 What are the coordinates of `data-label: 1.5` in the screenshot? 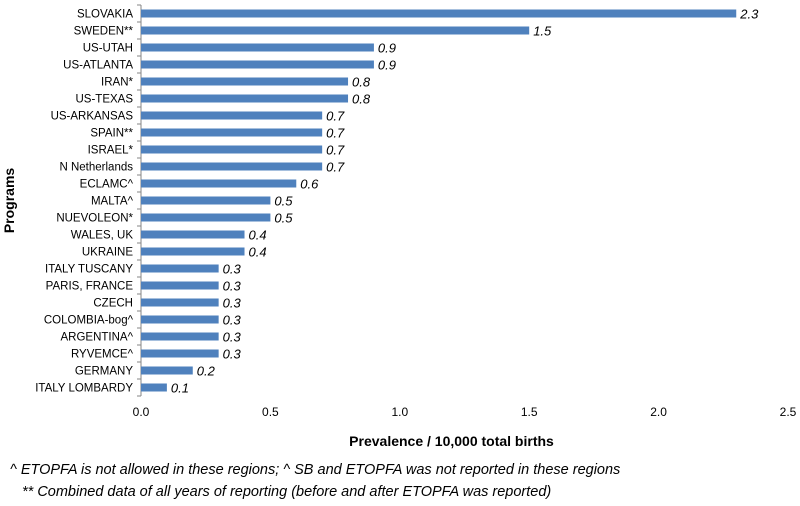 It's located at (542, 31).